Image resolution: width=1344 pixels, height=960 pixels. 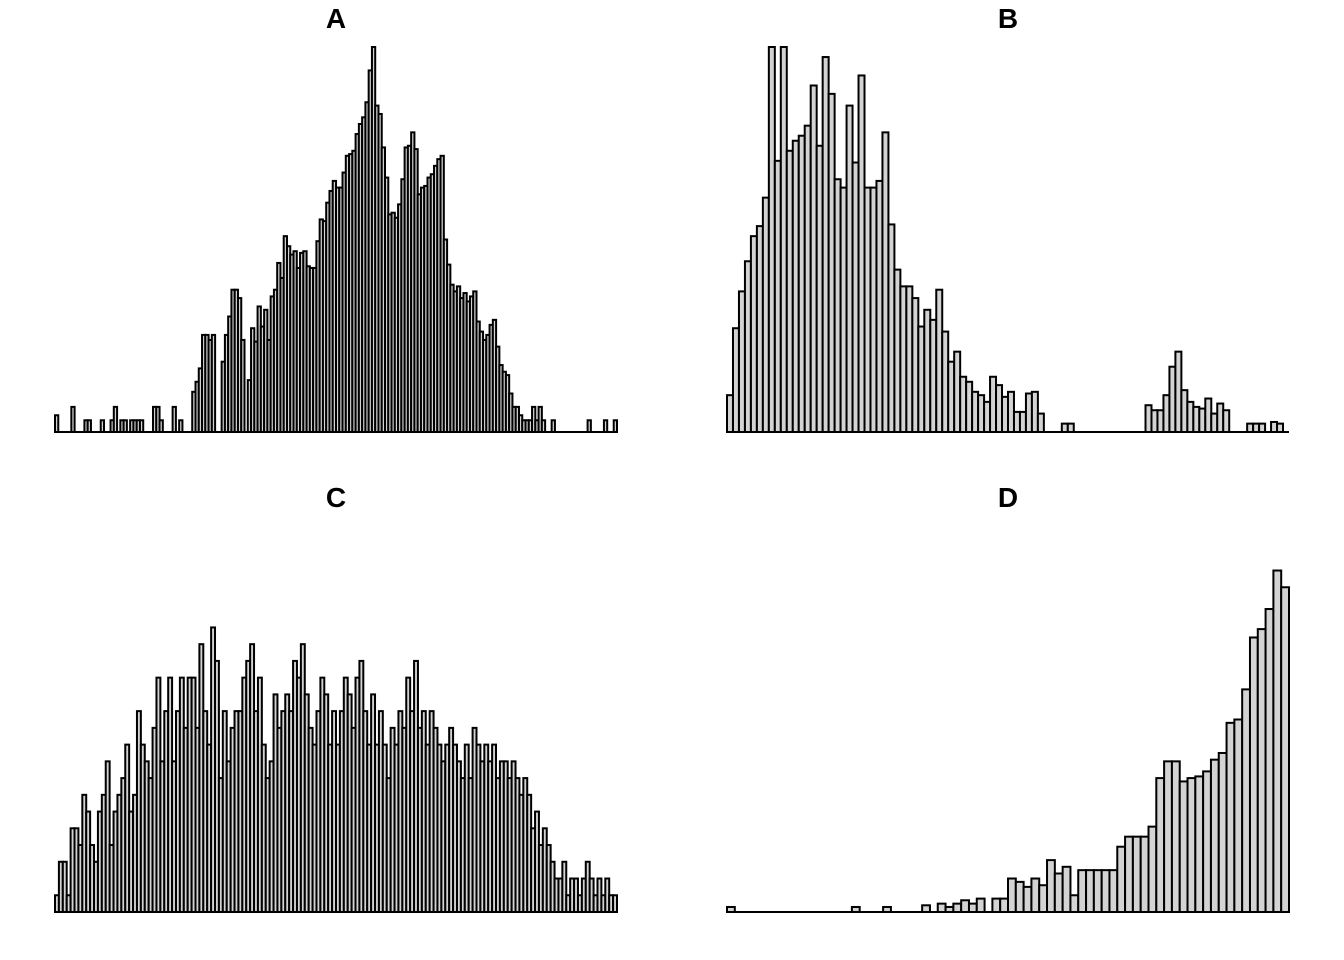 I want to click on panel-title-d: D, so click(x=1008, y=497).